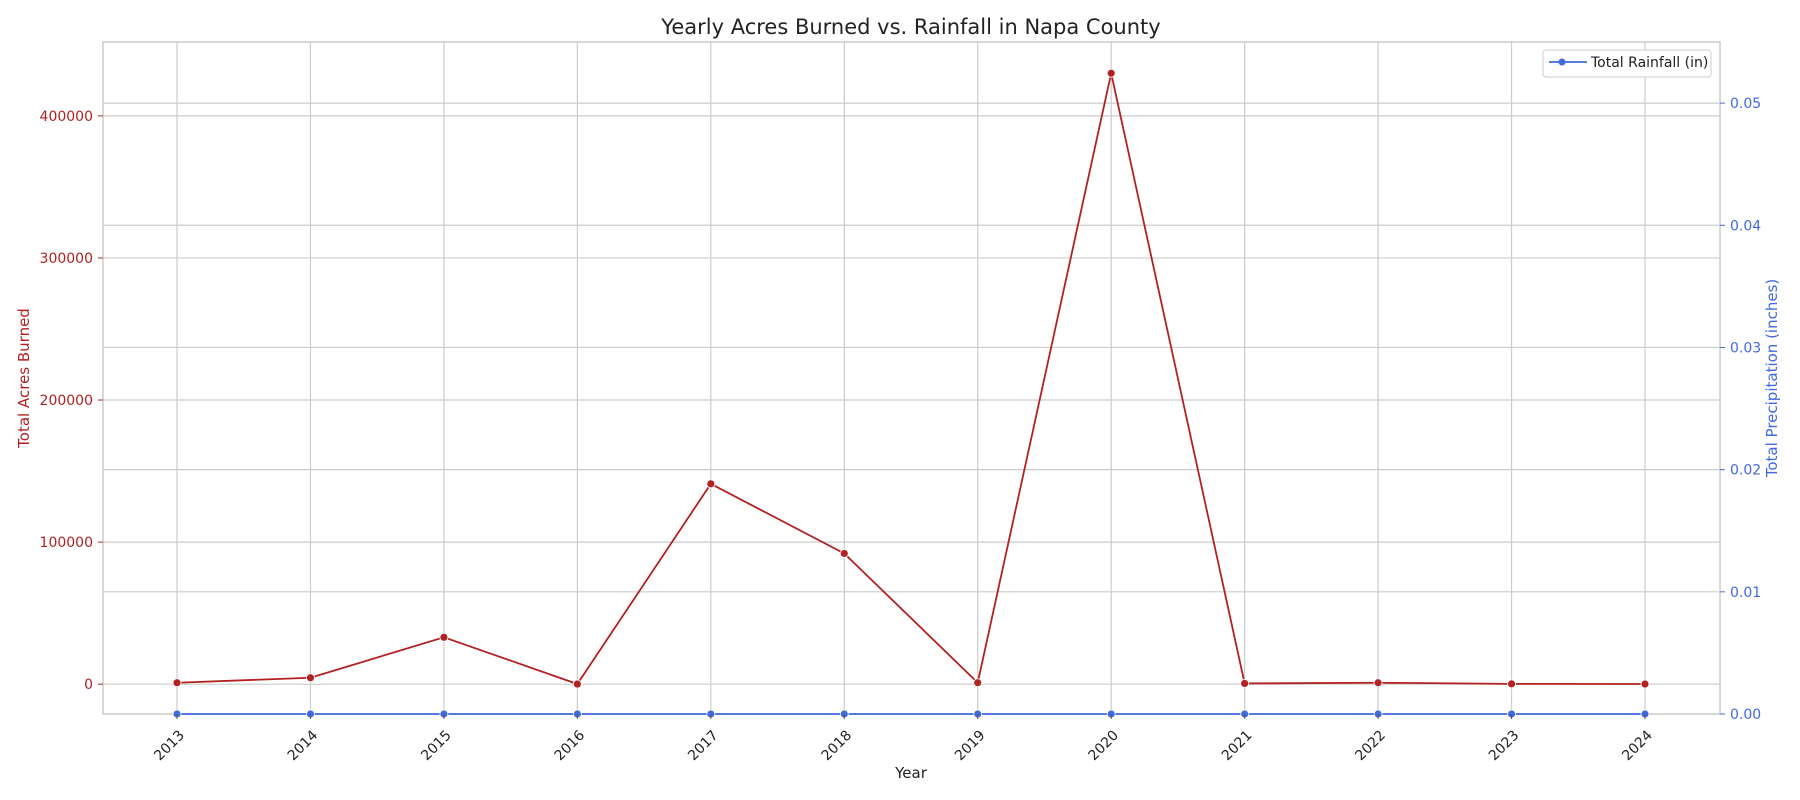 This screenshot has height=800, width=1800. What do you see at coordinates (66, 117) in the screenshot?
I see `y-left-tick-label: 400000` at bounding box center [66, 117].